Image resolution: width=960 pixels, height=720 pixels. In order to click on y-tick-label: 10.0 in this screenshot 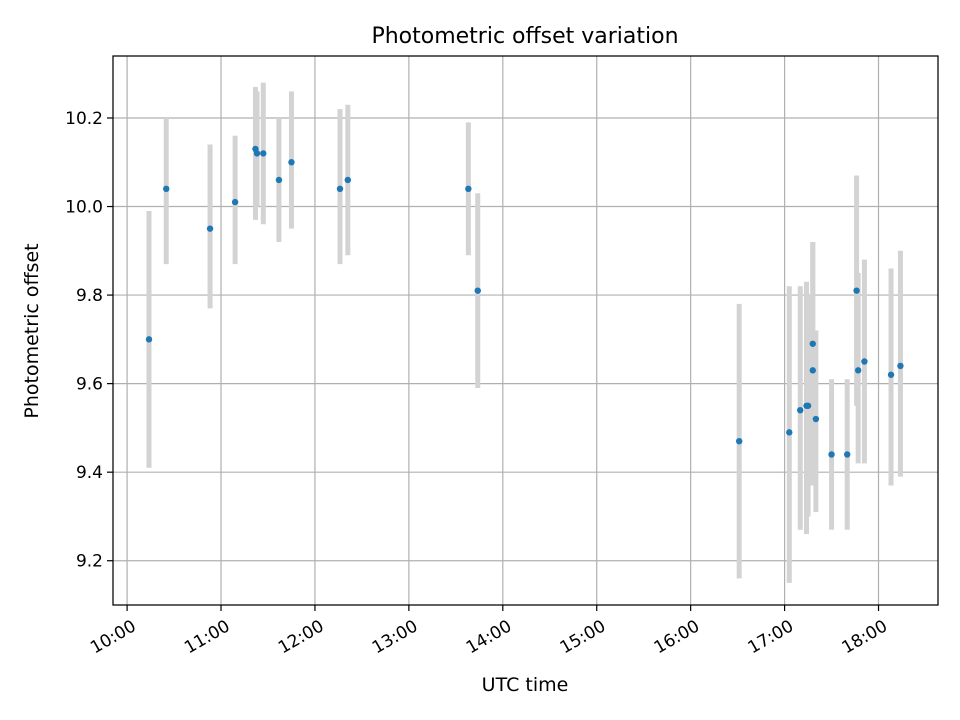, I will do `click(84, 208)`.